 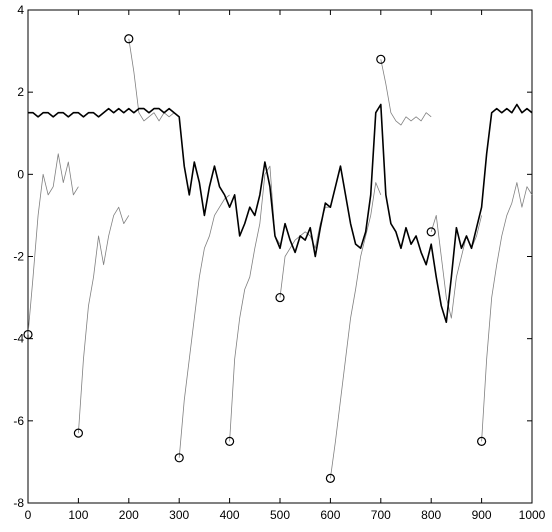 What do you see at coordinates (431, 515) in the screenshot?
I see `x-tick-label: 800` at bounding box center [431, 515].